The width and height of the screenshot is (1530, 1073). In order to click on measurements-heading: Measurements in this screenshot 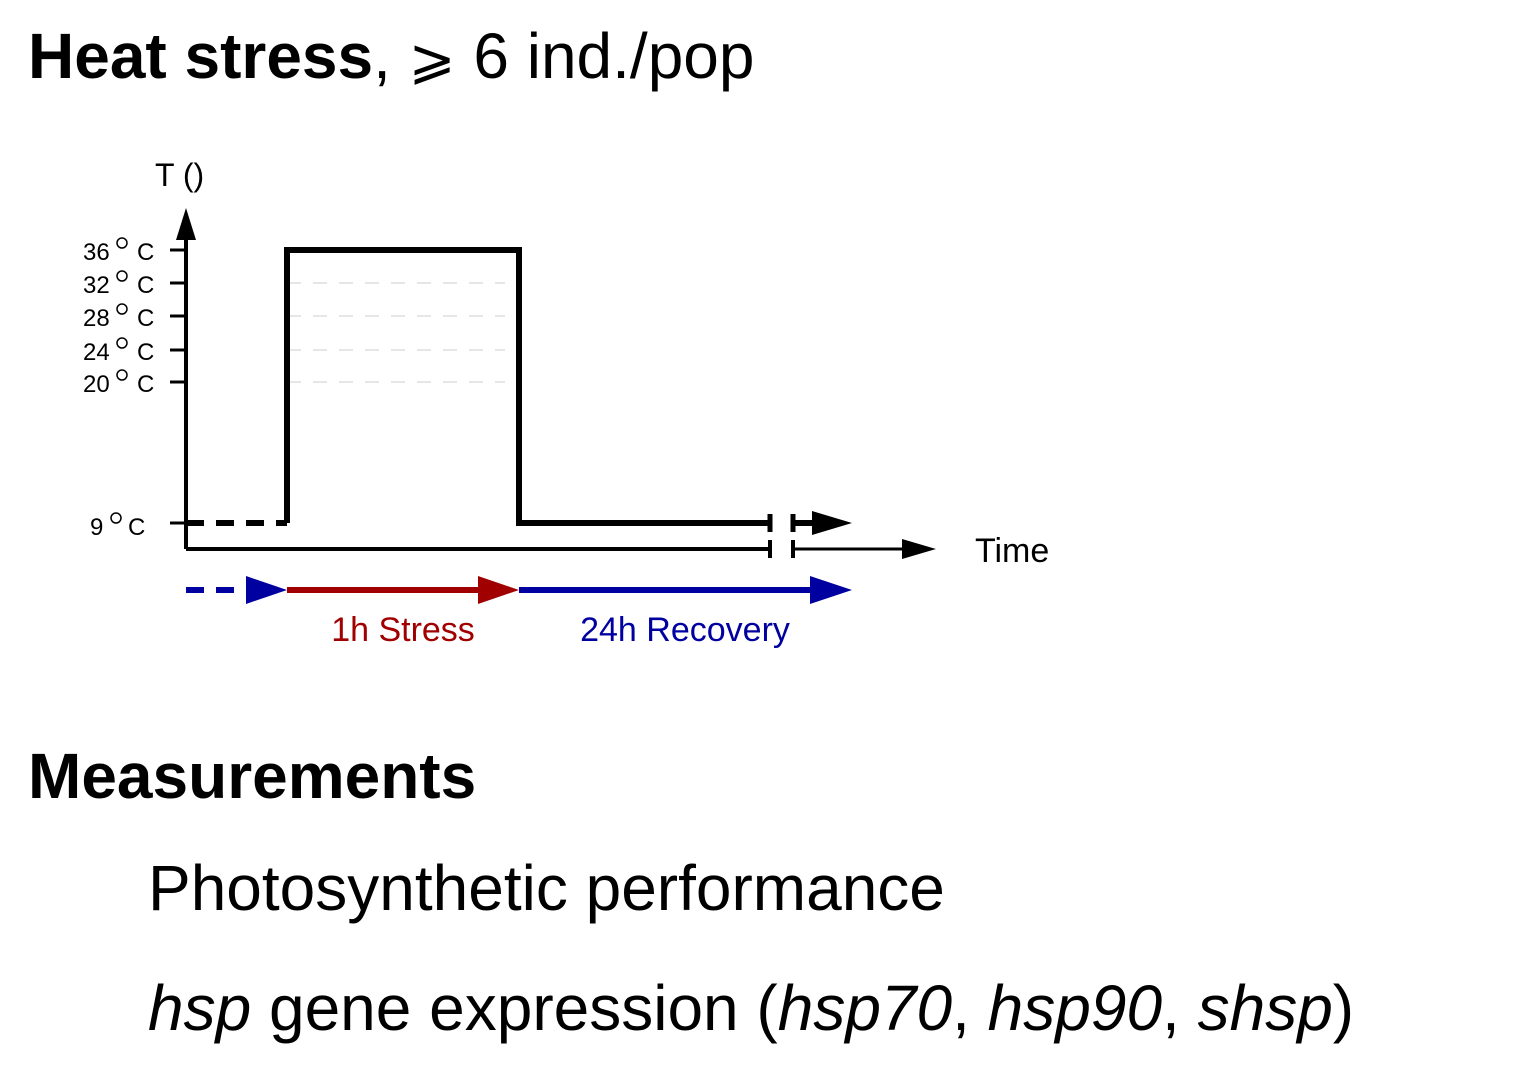, I will do `click(252, 776)`.